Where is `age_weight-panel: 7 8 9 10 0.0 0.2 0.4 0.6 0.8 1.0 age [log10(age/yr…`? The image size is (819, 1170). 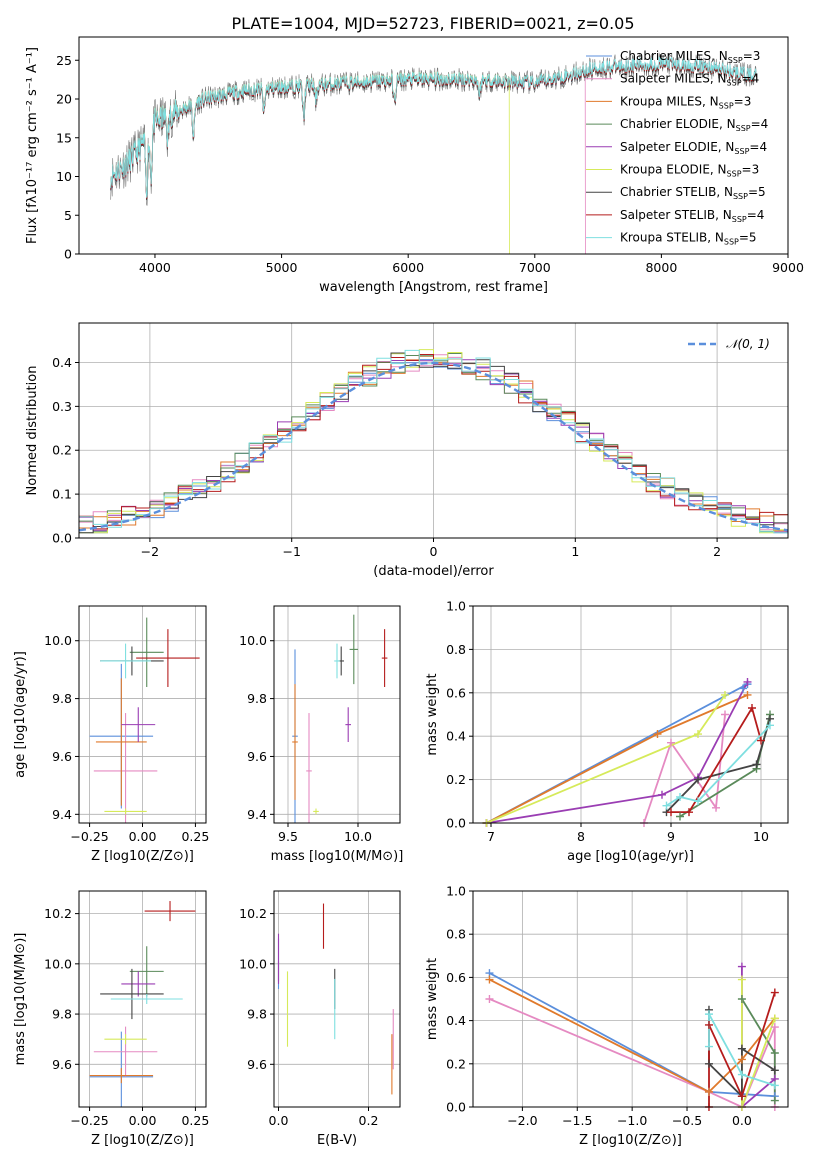
age_weight-panel: 7 8 9 10 0.0 0.2 0.4 0.6 0.8 1.0 age [log10(age/yr… is located at coordinates (607, 731).